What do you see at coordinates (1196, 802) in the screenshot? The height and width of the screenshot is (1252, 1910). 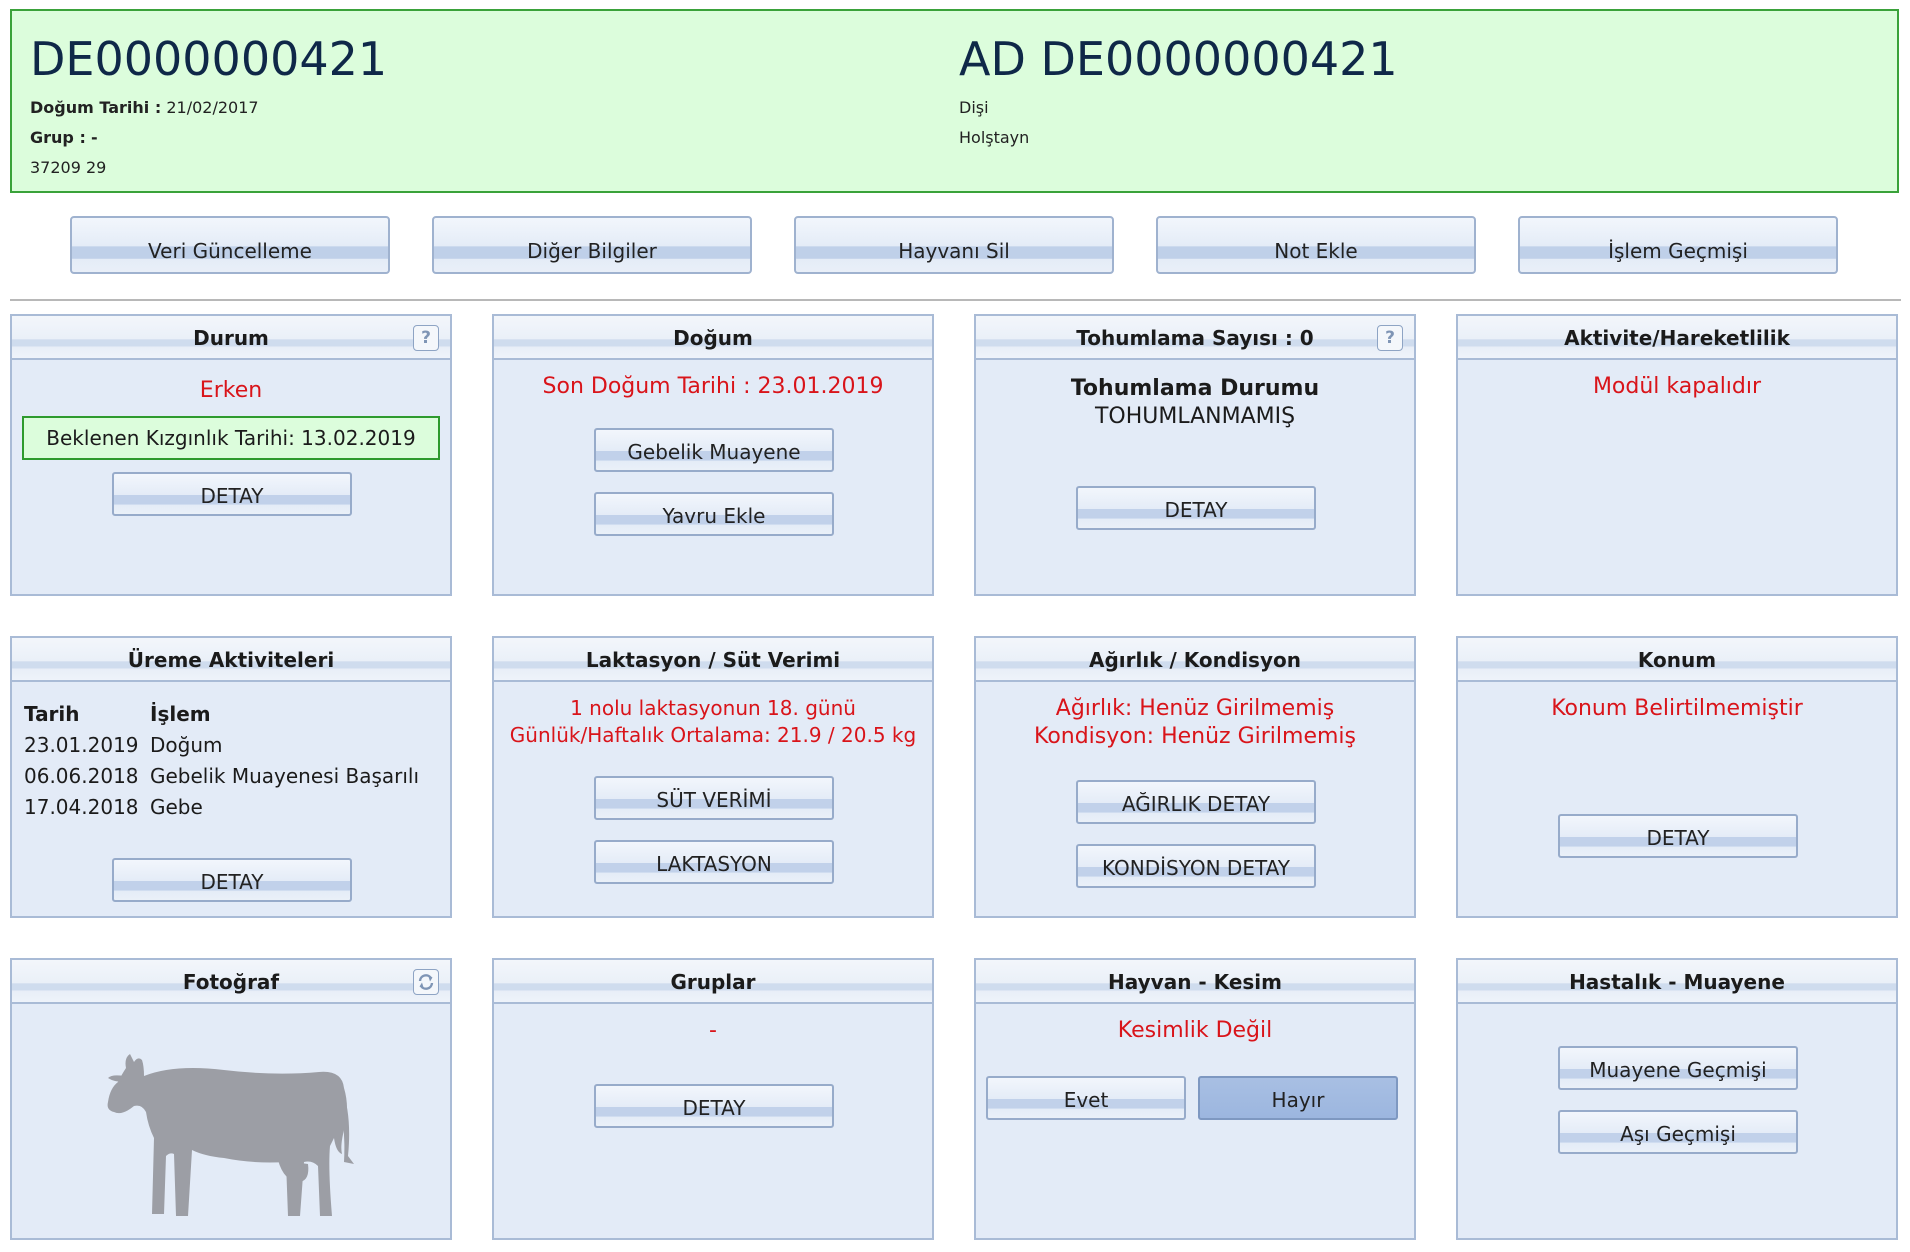 I see `weight-detail-button: AĞIRLIK DETAY` at bounding box center [1196, 802].